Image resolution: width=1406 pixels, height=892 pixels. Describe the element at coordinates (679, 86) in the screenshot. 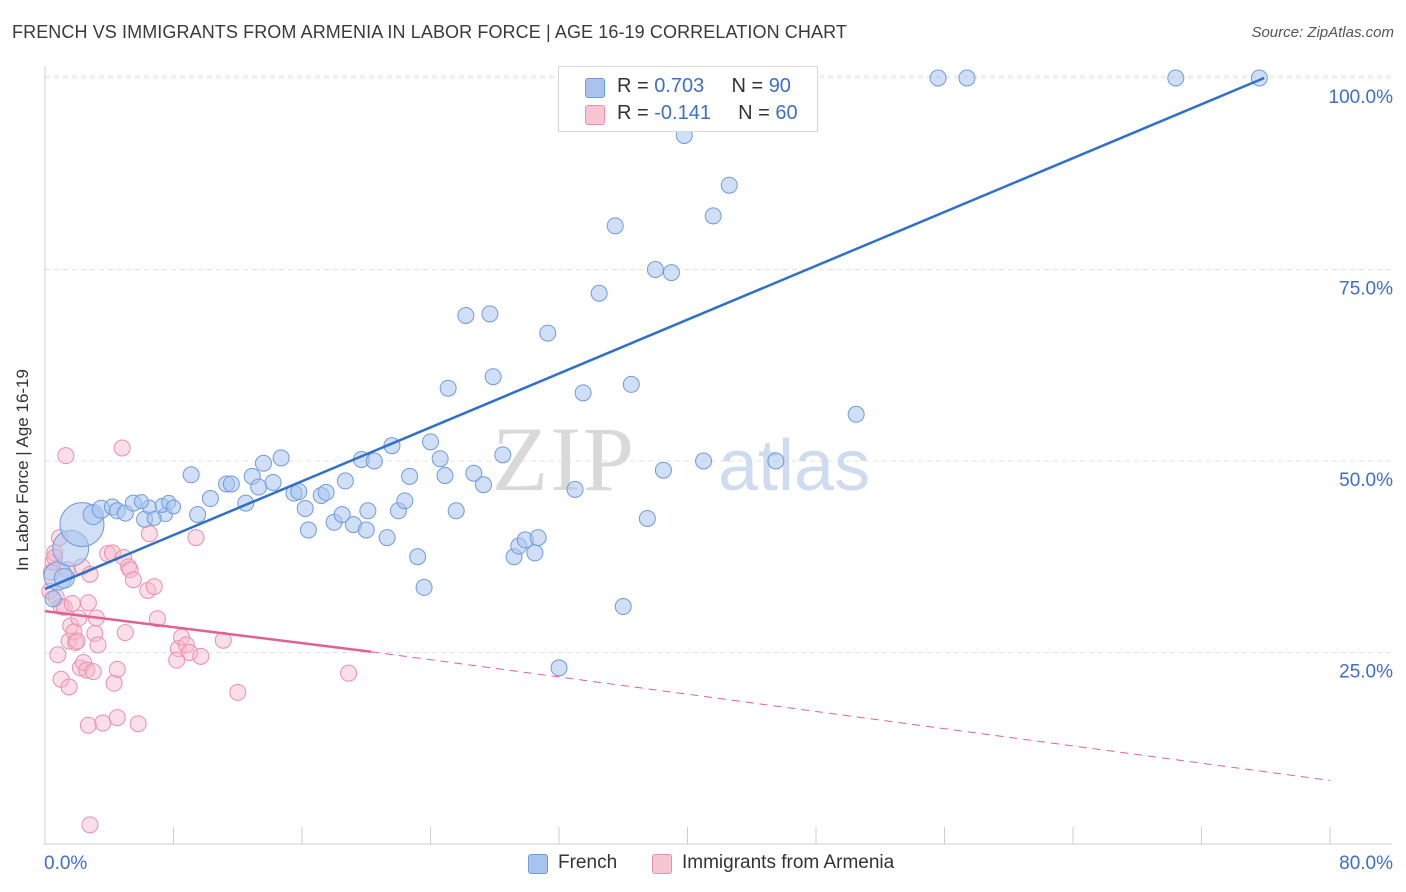

I see `french-r-value: 0.703` at that location.